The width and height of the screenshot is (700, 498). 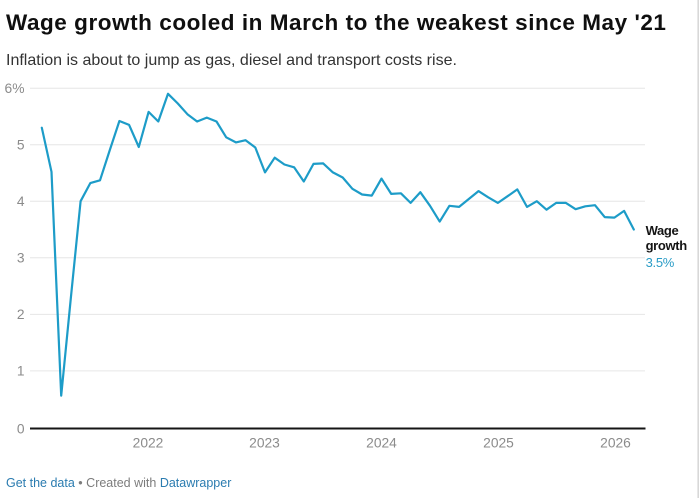 What do you see at coordinates (21, 144) in the screenshot?
I see `svg-text: 5` at bounding box center [21, 144].